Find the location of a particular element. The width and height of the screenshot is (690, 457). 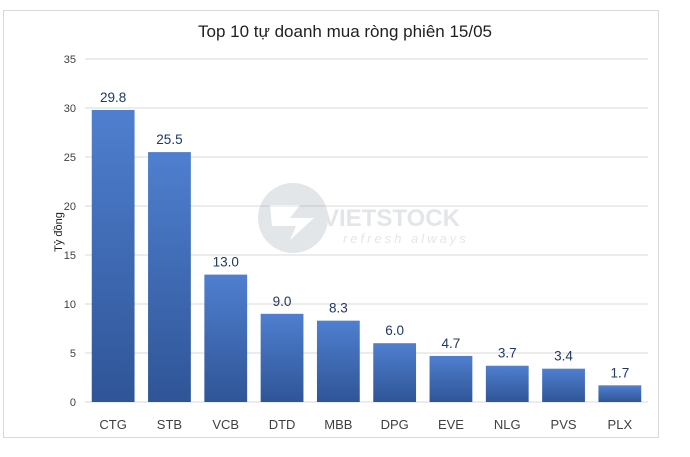

data-label: 3.4 is located at coordinates (563, 356).